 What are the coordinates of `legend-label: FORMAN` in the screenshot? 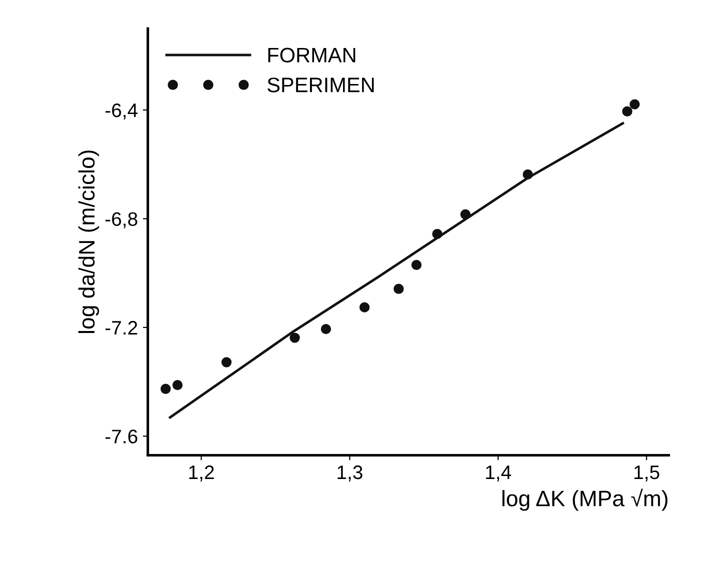 It's located at (312, 55).